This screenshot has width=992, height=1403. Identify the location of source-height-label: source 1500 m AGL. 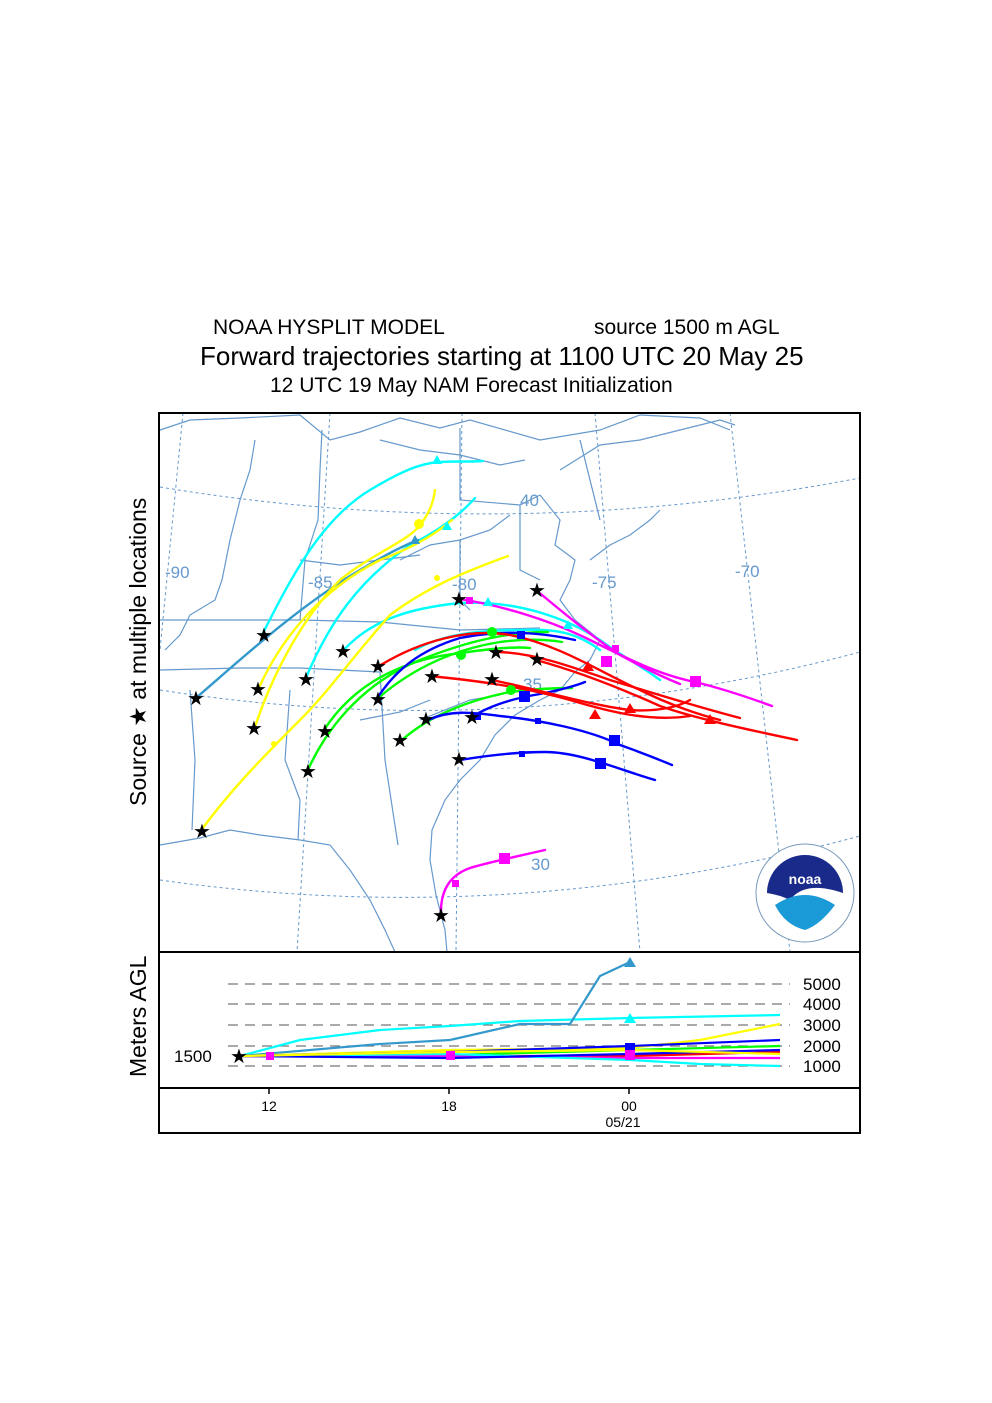
(687, 327).